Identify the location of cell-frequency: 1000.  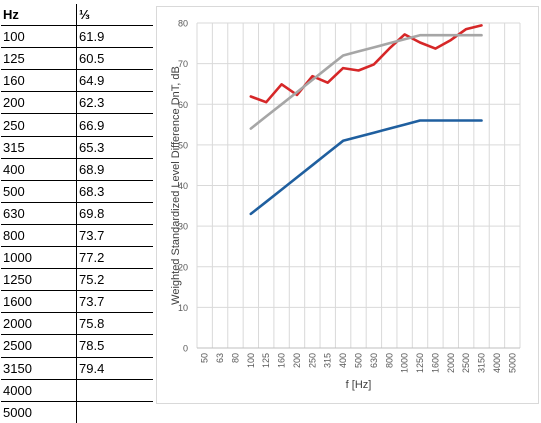
(39, 258).